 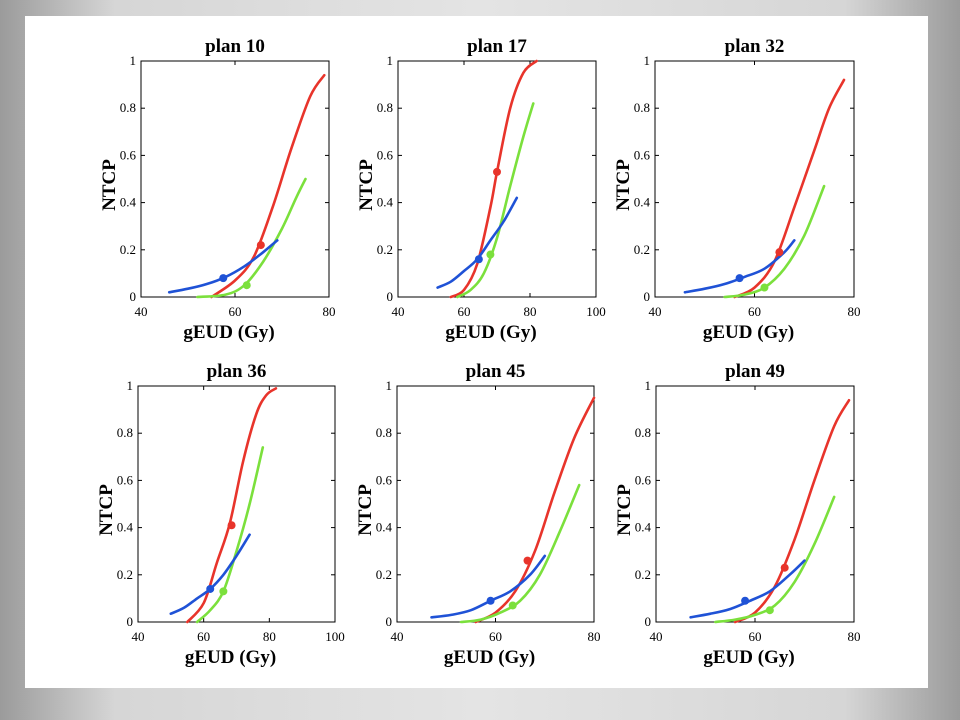 I want to click on chart-panel: plan 32 0 0.2 0.4 0.6 0.8 1 40 60 80 gEUD (Gy) NTCP, so click(x=737, y=189).